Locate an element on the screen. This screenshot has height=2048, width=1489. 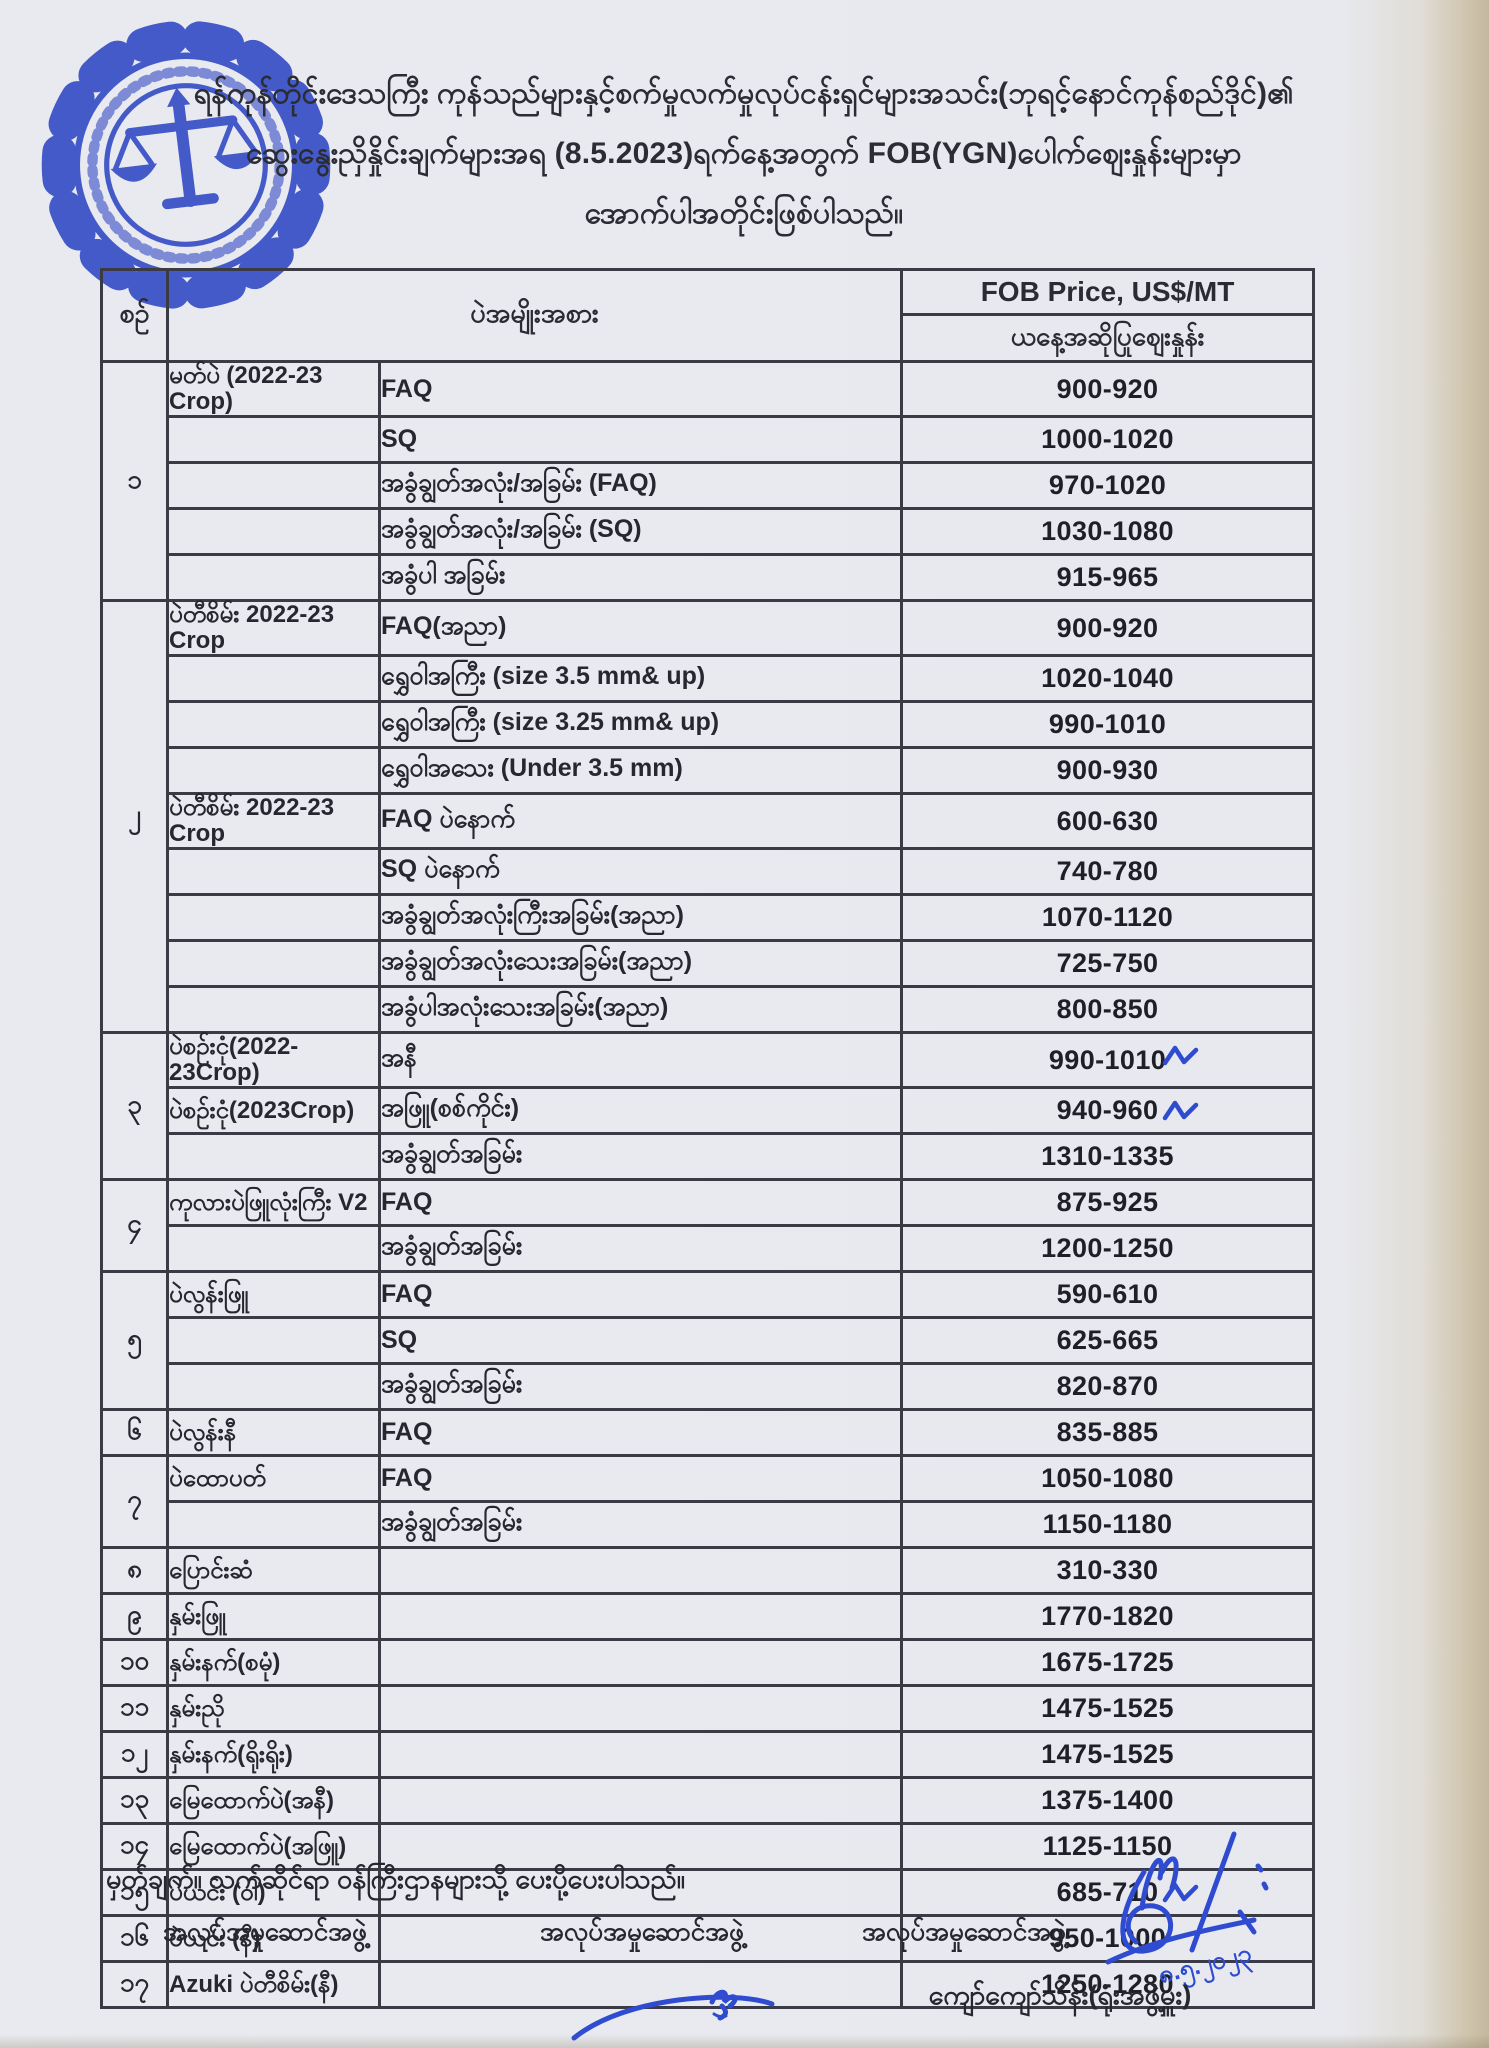
bean-grade-cell: SQ is located at coordinates (640, 1340).